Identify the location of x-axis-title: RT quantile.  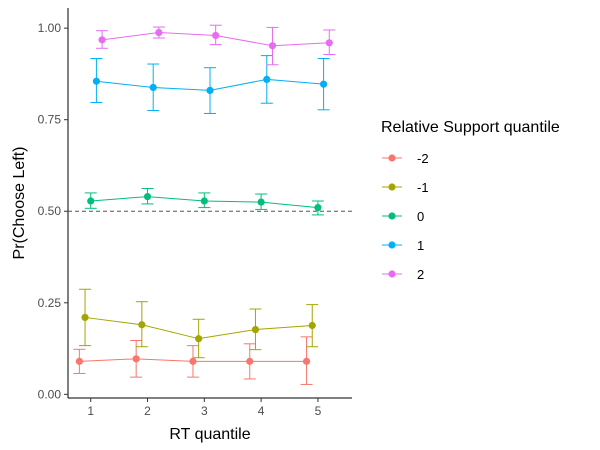
(209, 434).